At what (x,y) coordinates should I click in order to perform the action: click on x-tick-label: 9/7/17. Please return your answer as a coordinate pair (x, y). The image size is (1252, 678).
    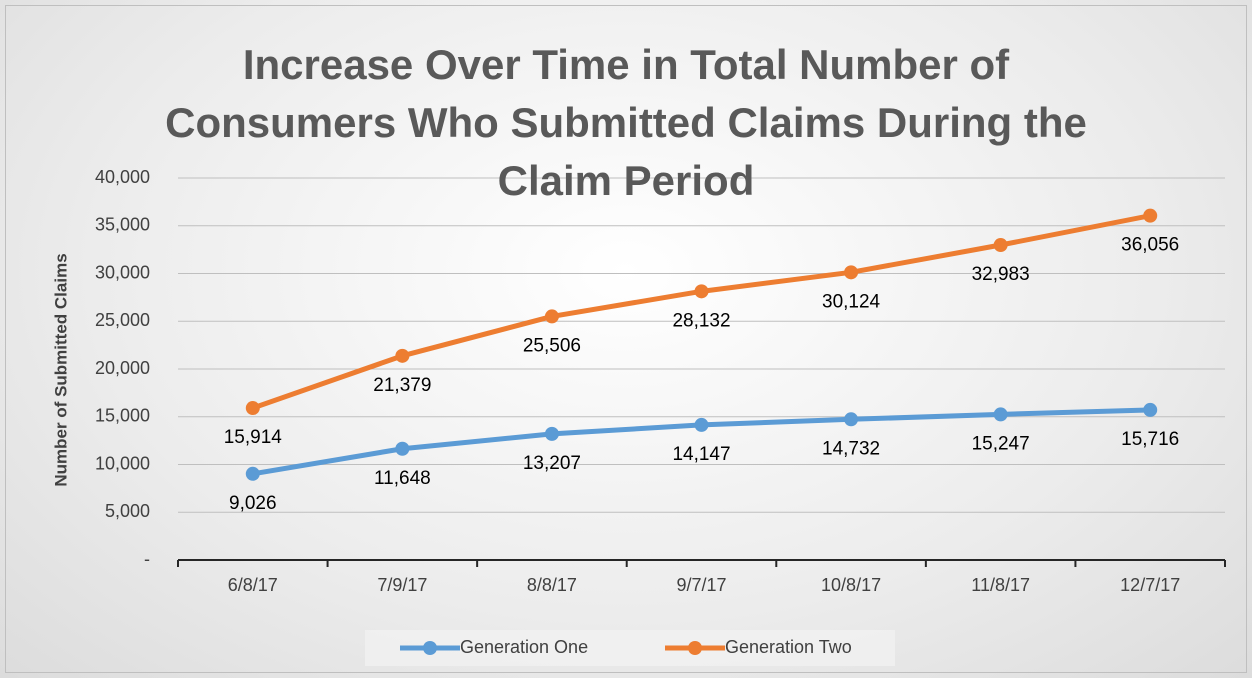
    Looking at the image, I should click on (701, 585).